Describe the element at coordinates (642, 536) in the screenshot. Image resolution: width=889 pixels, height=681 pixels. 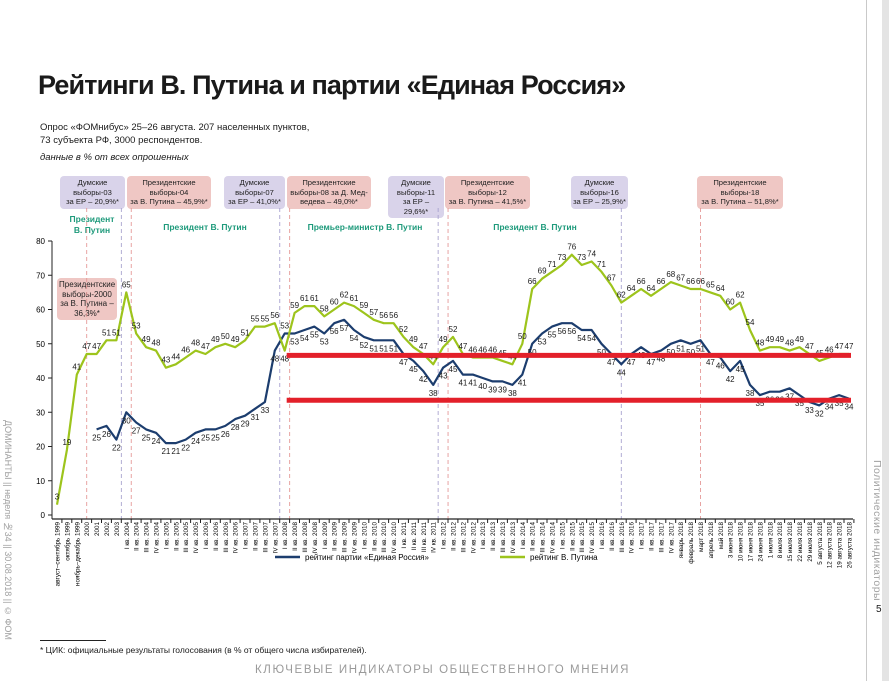
I see `x-tick-label: I кв. 2017` at that location.